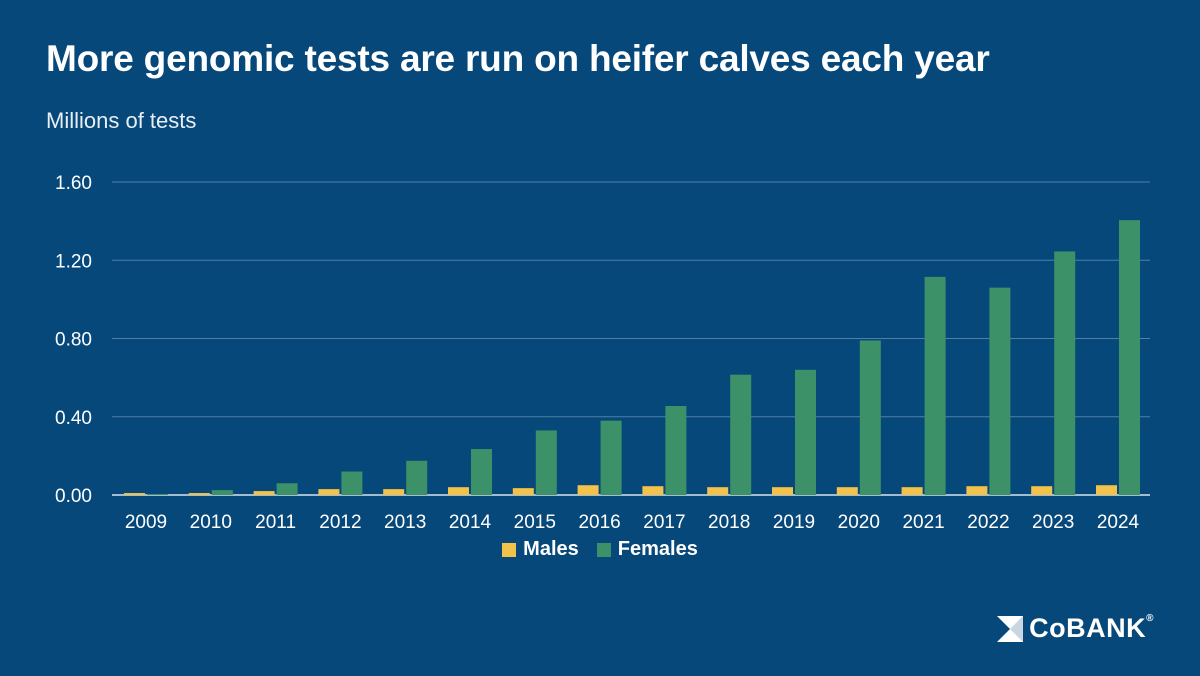 The width and height of the screenshot is (1200, 676). I want to click on bar-male-2023, so click(1042, 490).